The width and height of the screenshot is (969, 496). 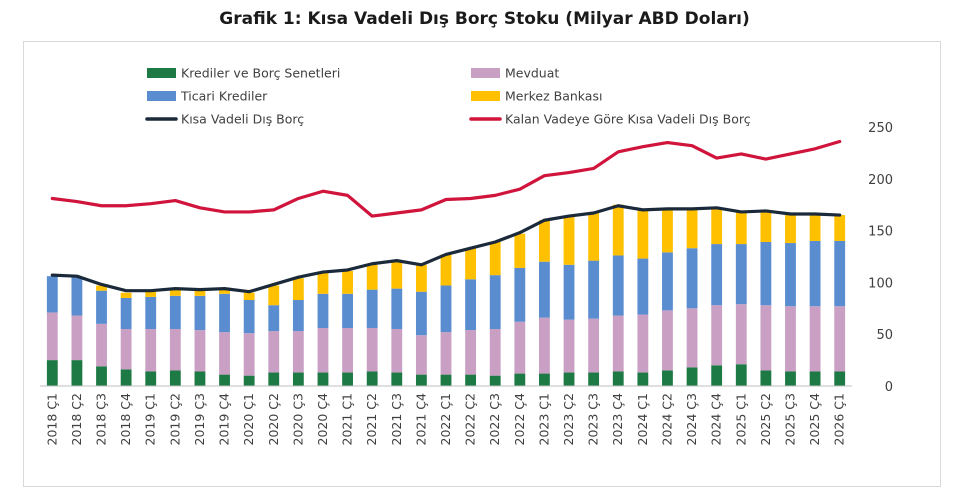 What do you see at coordinates (51, 419) in the screenshot?
I see `x-tick-label: 2018 Ç1` at bounding box center [51, 419].